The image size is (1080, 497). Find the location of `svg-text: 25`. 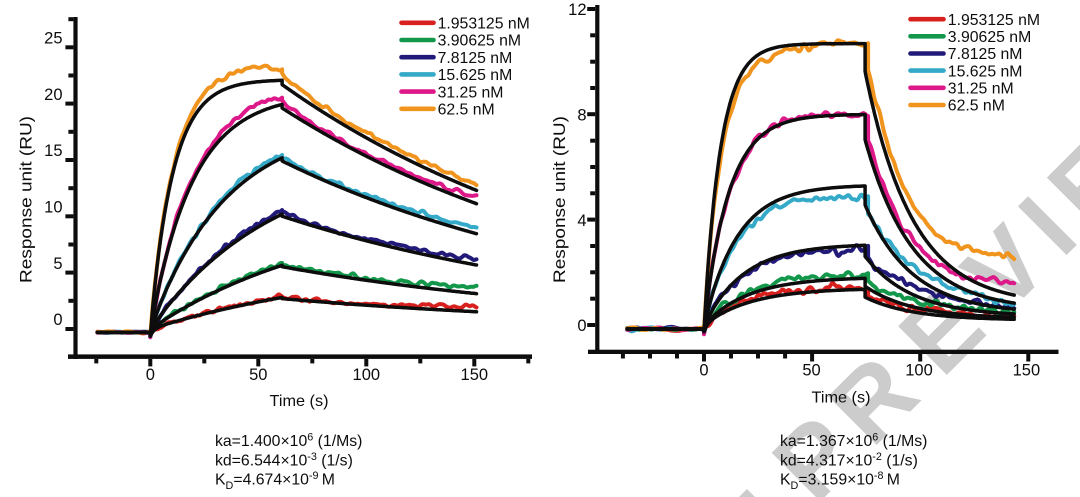

svg-text: 25 is located at coordinates (53, 39).